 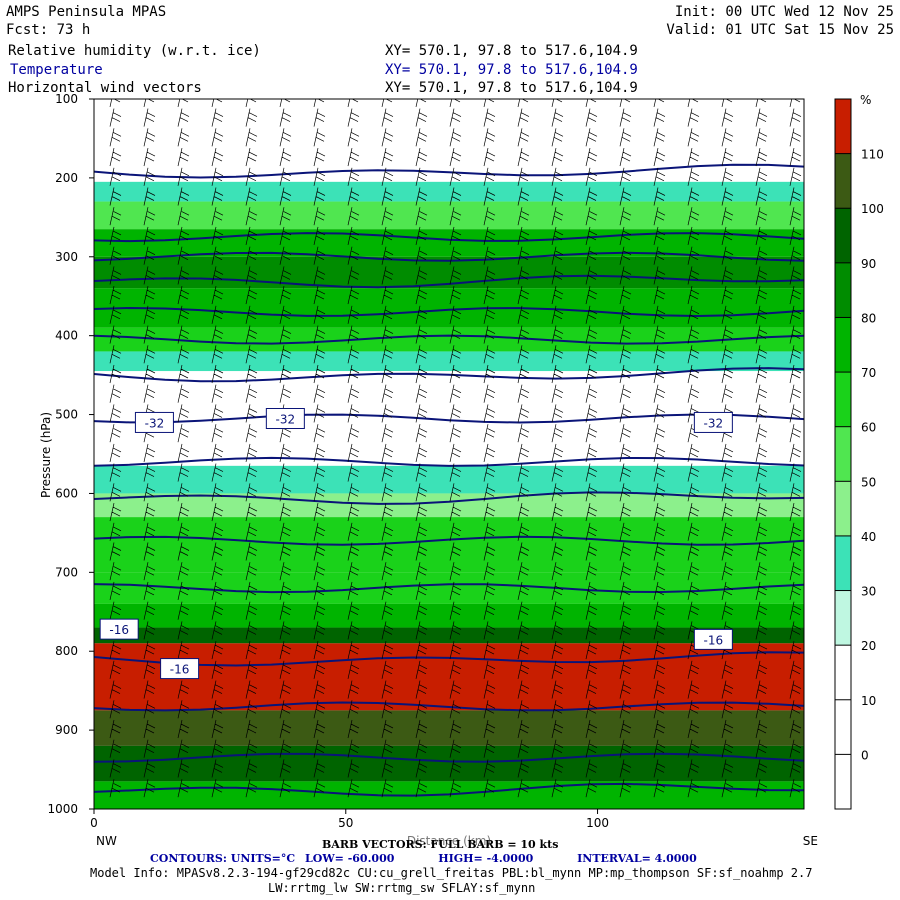 I want to click on contours-high: HIGH= -4.0000, so click(x=486, y=858).